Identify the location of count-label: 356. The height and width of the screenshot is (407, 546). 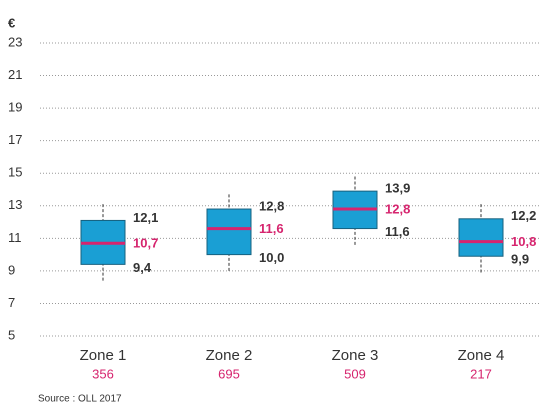
(103, 373).